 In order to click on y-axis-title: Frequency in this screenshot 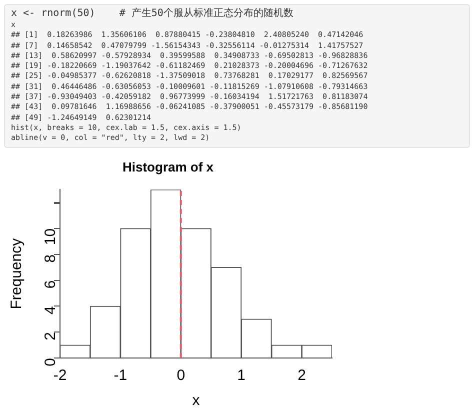, I will do `click(17, 274)`.